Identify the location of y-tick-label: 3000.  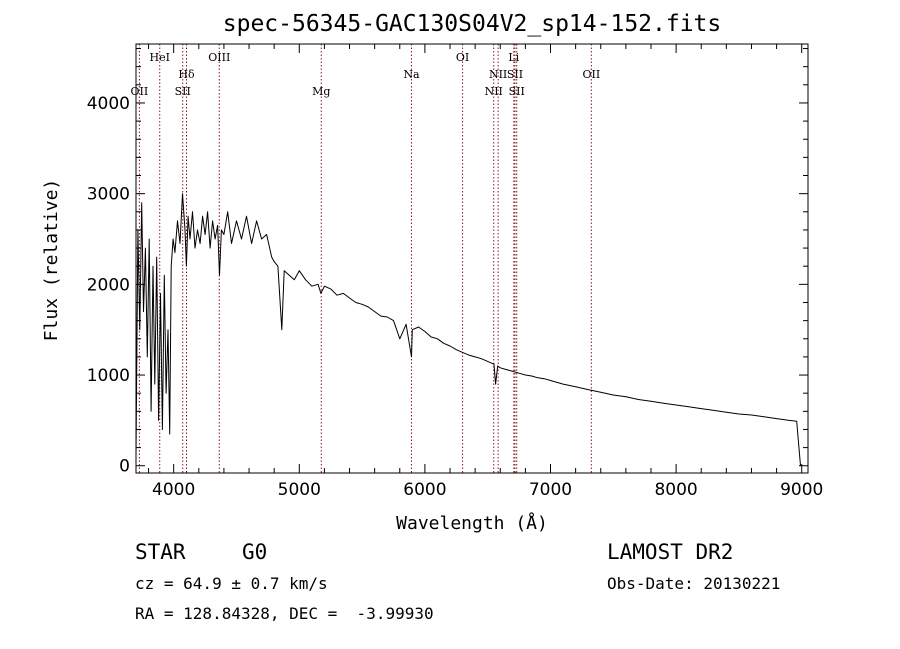
(108, 195).